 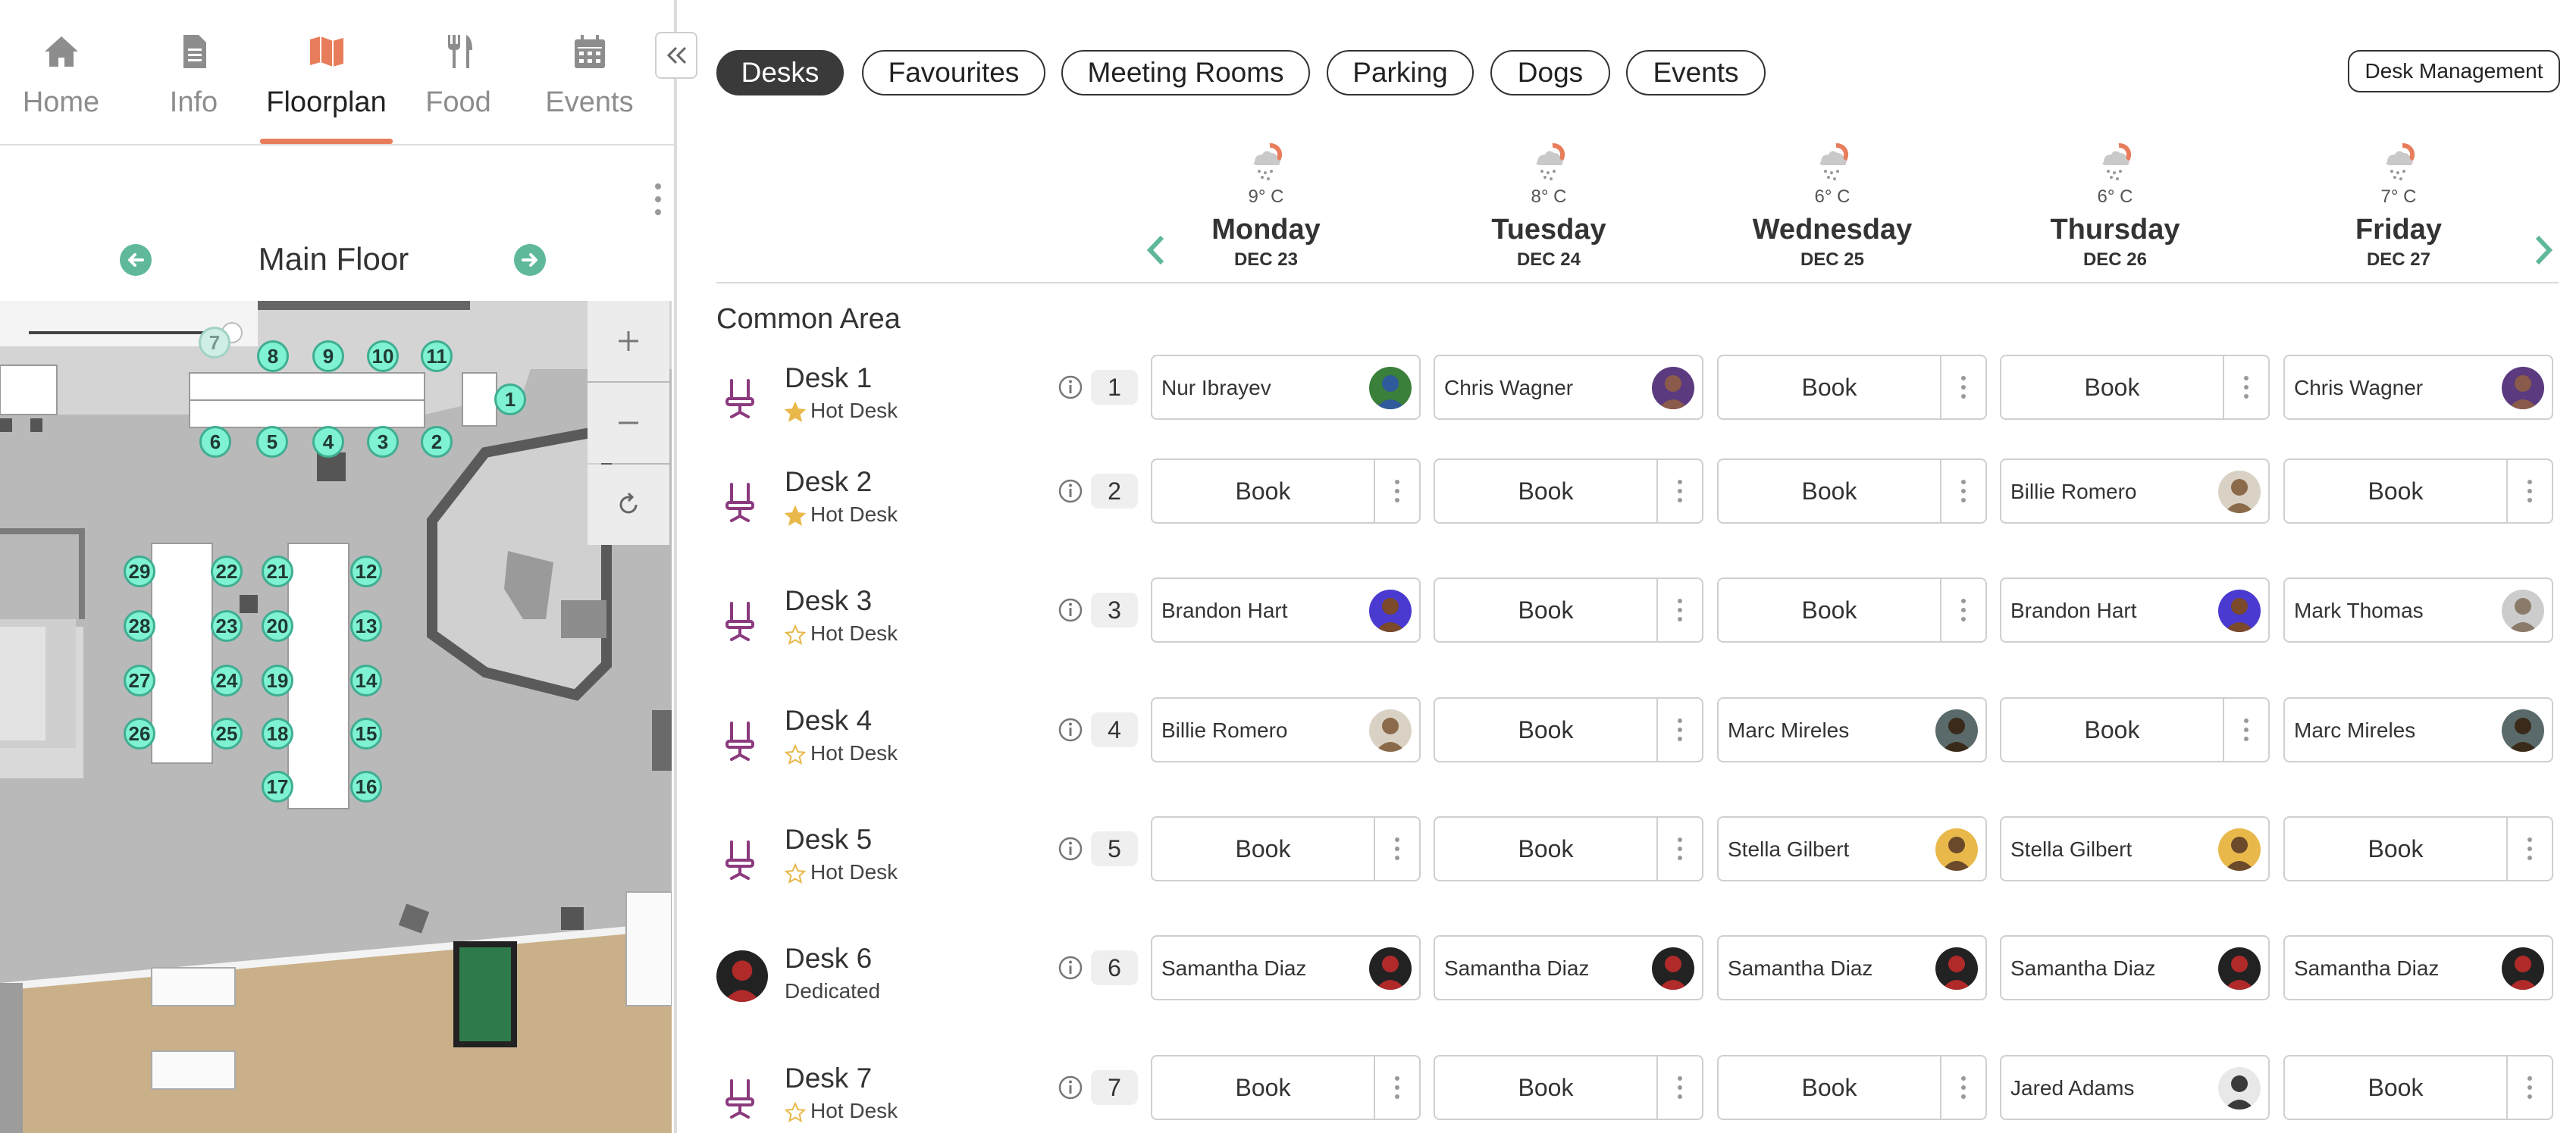 What do you see at coordinates (278, 680) in the screenshot?
I see `desk-pin: 19` at bounding box center [278, 680].